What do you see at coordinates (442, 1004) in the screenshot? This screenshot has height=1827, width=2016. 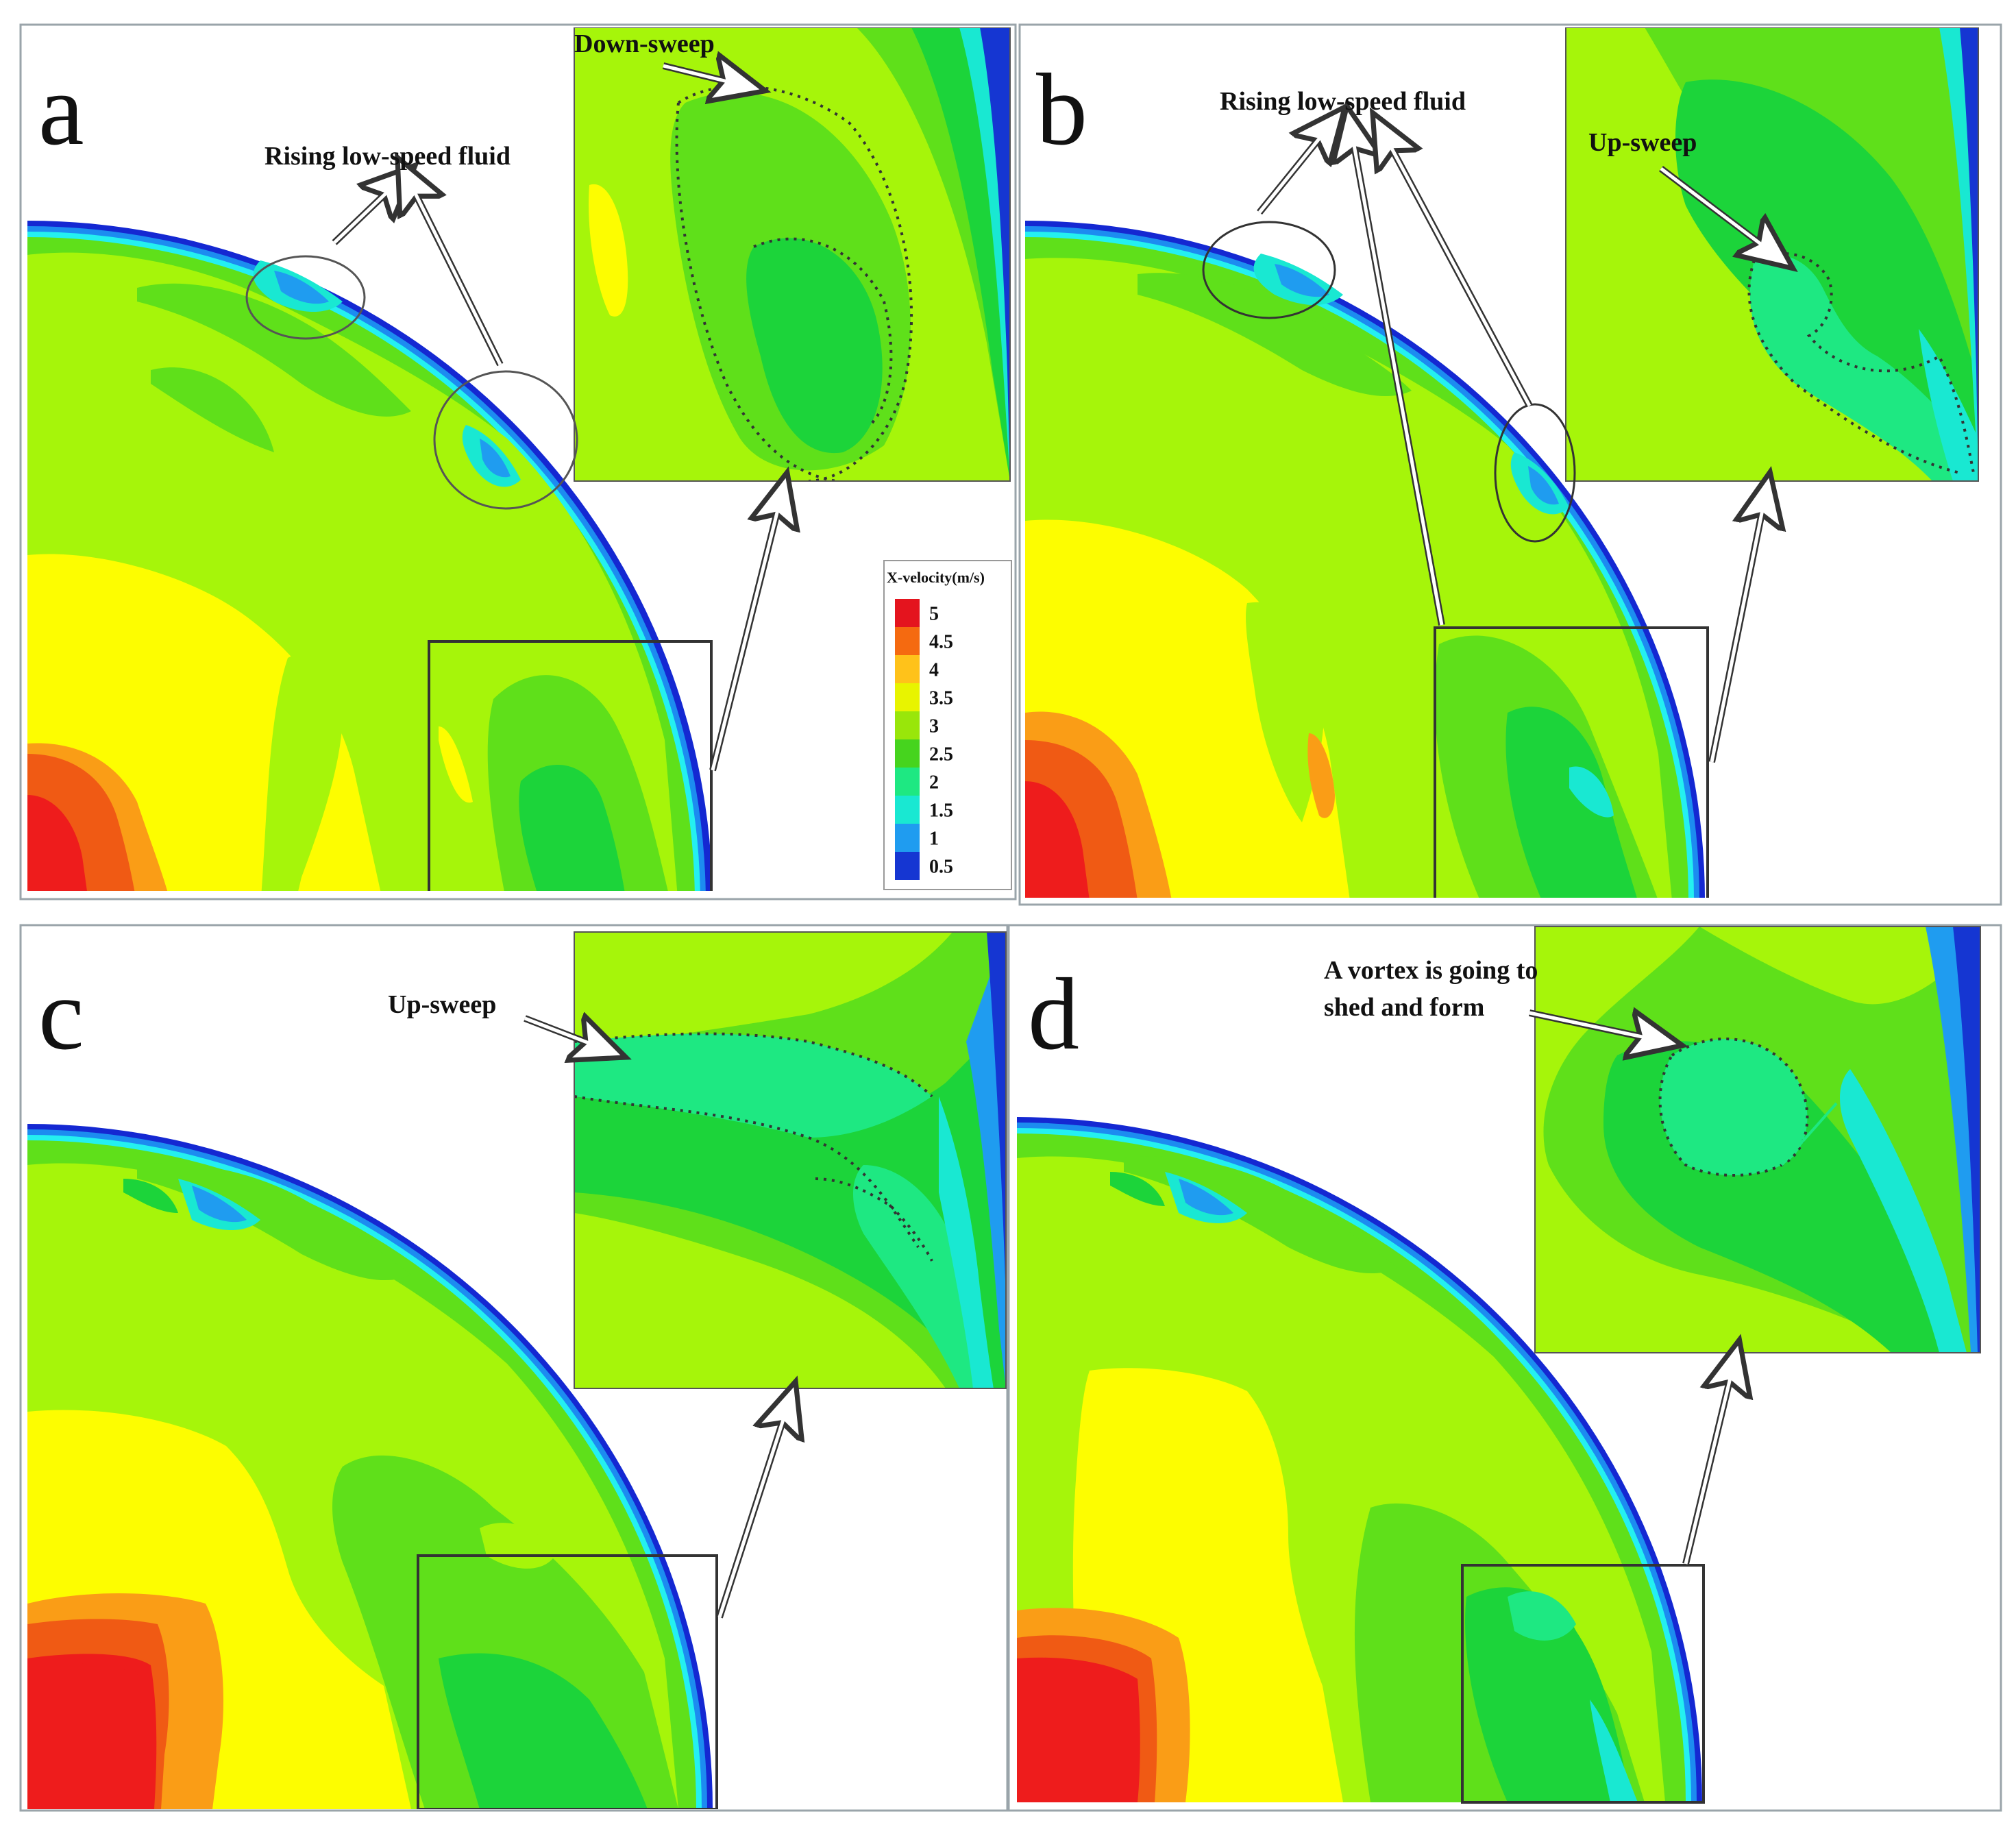 I see `panel-c-annotation-upsweep: Up-sweep` at bounding box center [442, 1004].